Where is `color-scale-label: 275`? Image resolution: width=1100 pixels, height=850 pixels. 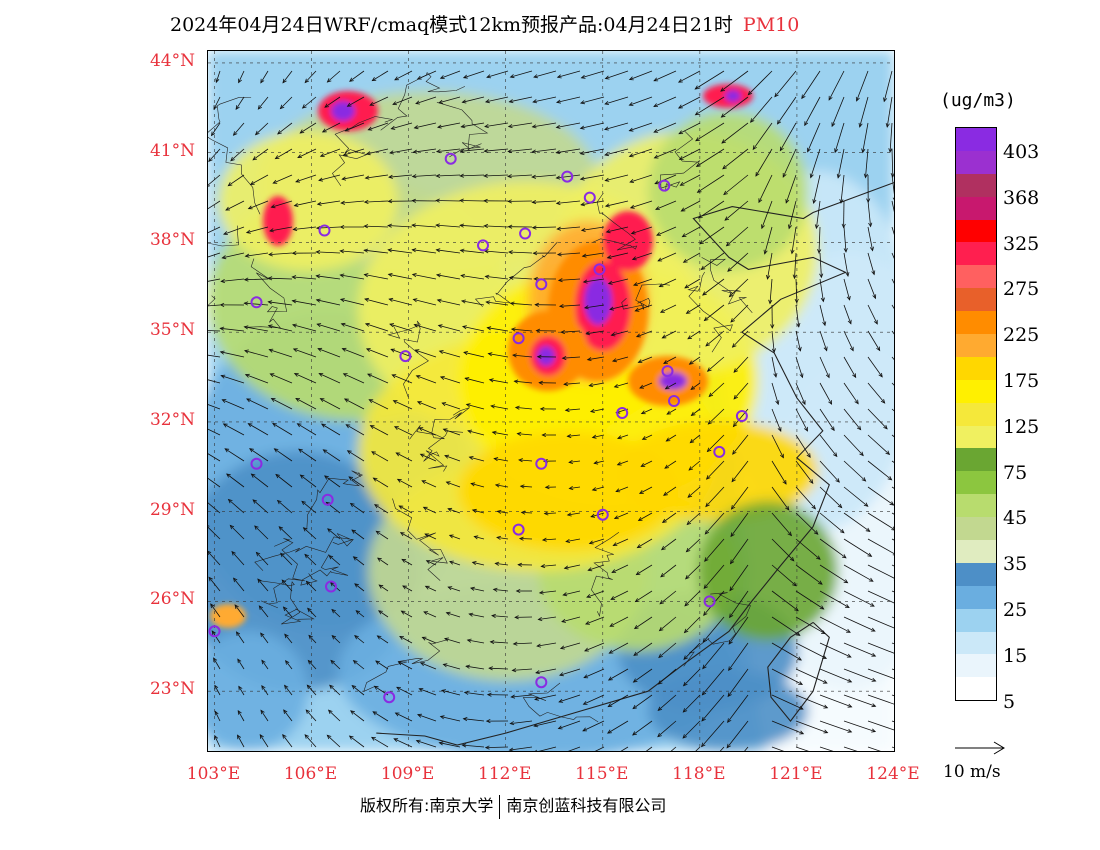 color-scale-label: 275 is located at coordinates (1021, 289).